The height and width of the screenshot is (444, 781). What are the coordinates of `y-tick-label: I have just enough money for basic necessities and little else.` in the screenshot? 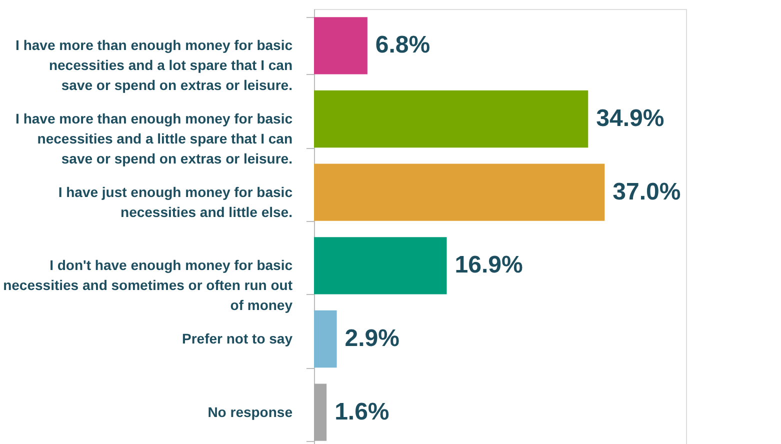 It's located at (175, 202).